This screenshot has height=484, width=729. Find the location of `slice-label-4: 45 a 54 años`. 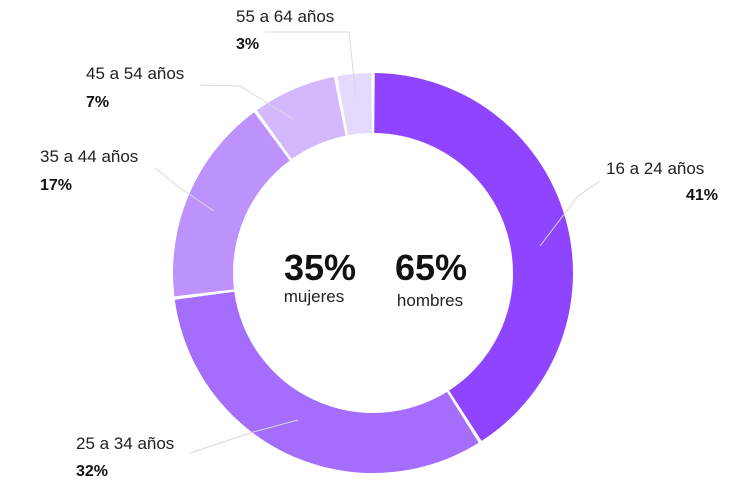

slice-label-4: 45 a 54 años is located at coordinates (135, 73).